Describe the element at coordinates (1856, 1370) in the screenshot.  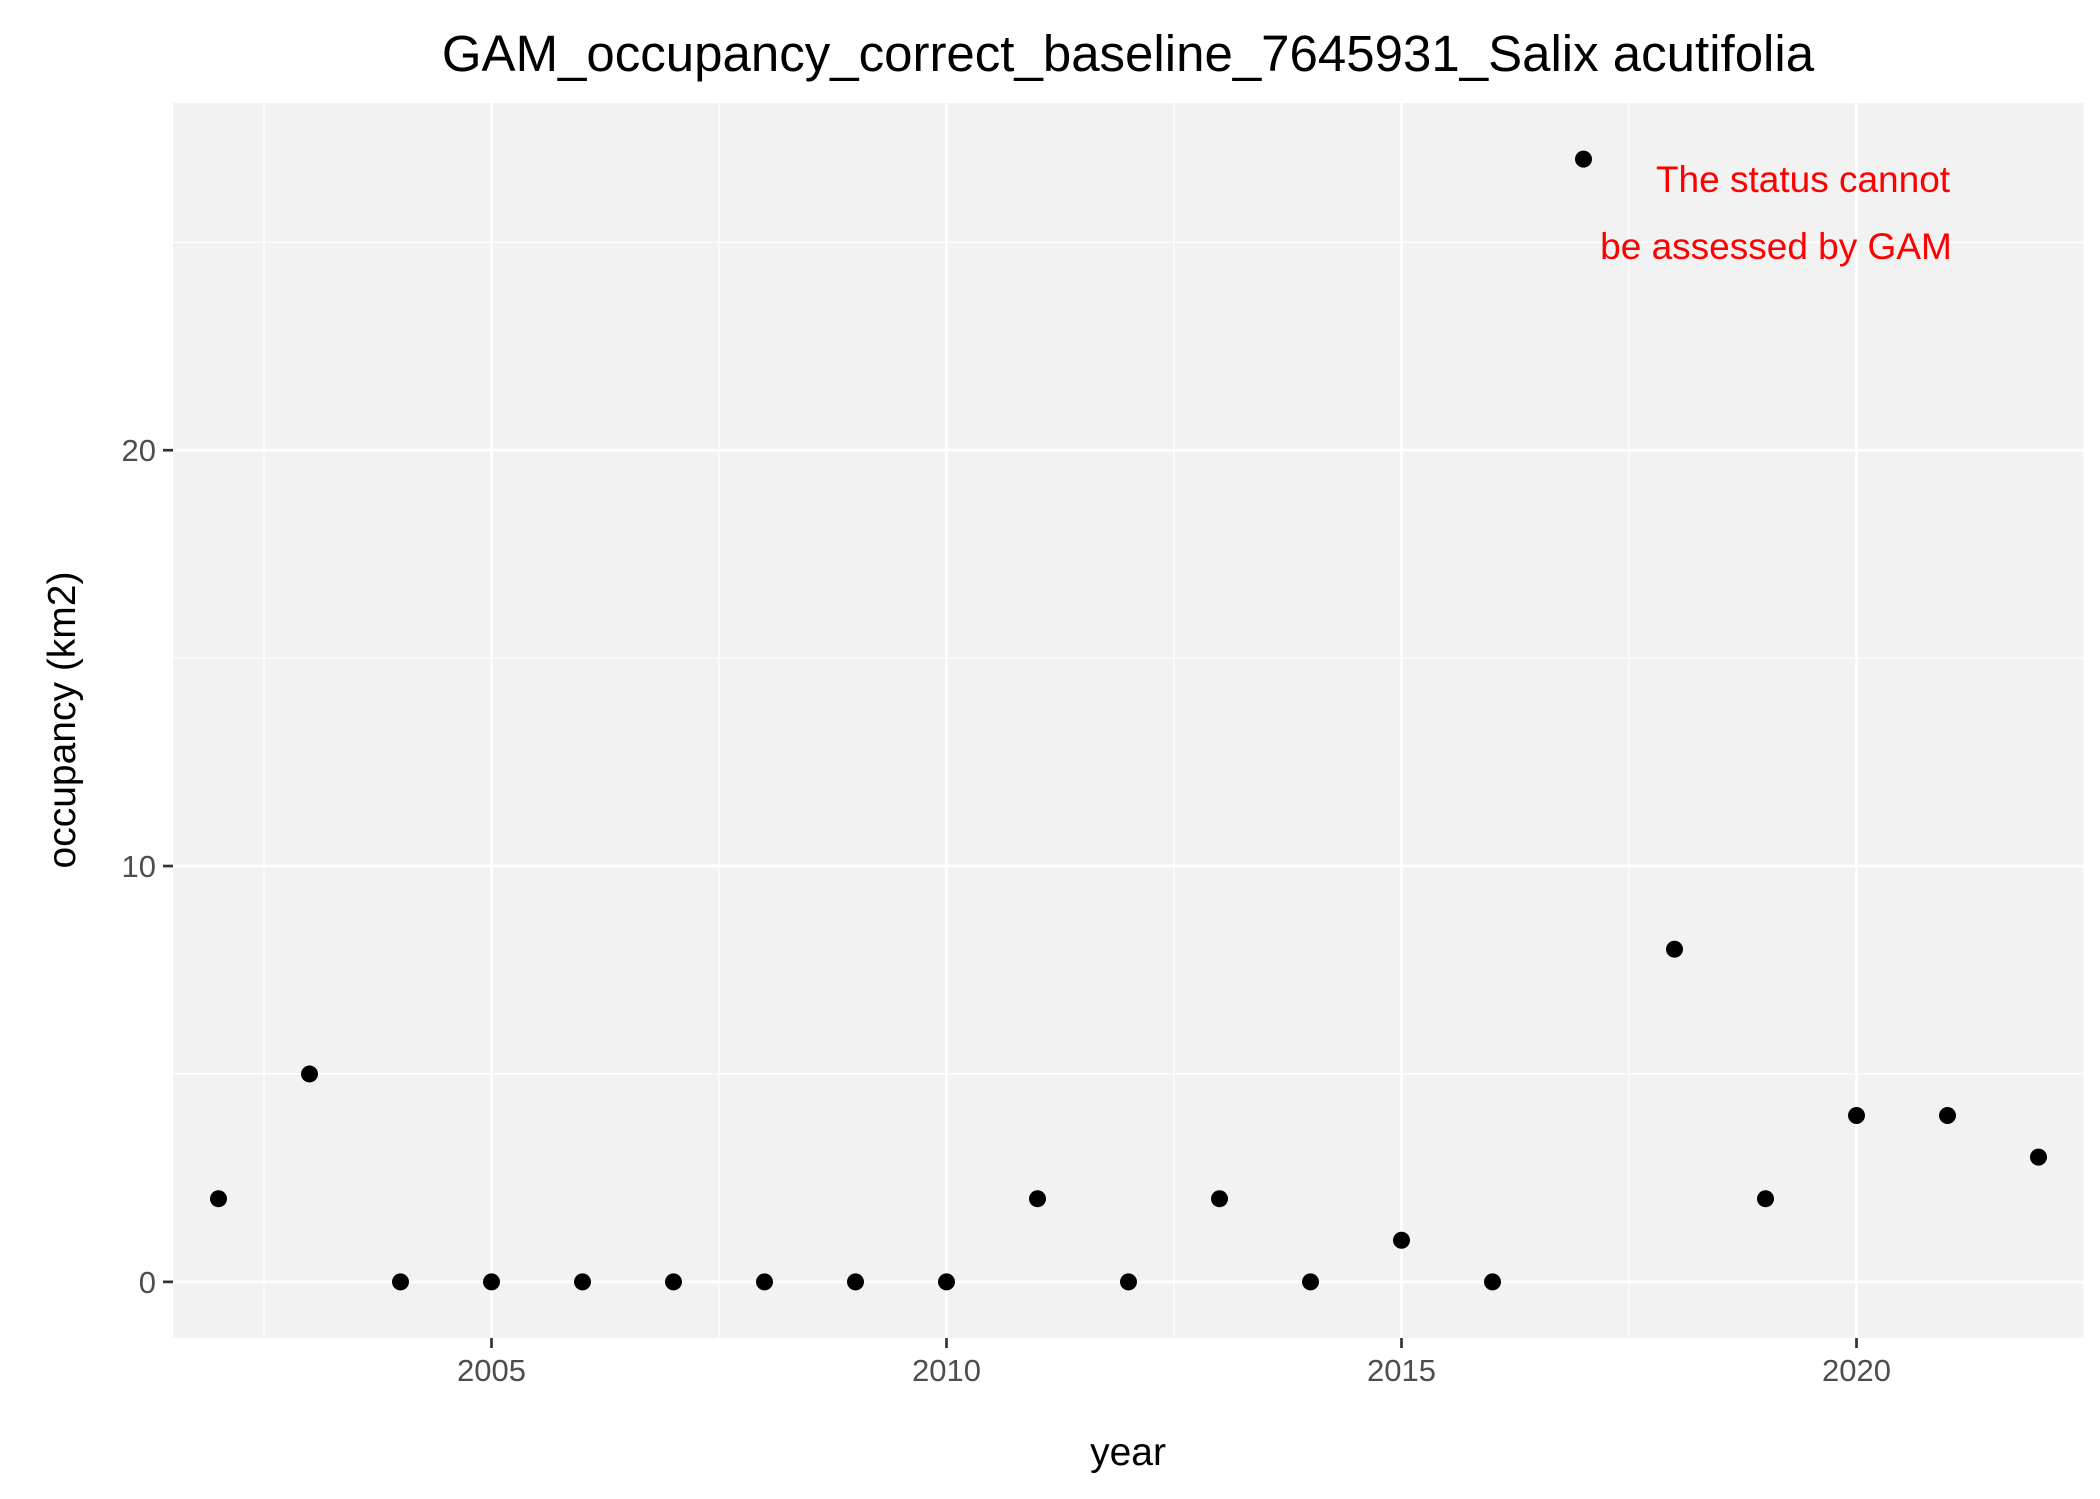
I see `x-tick-label: 2020` at that location.